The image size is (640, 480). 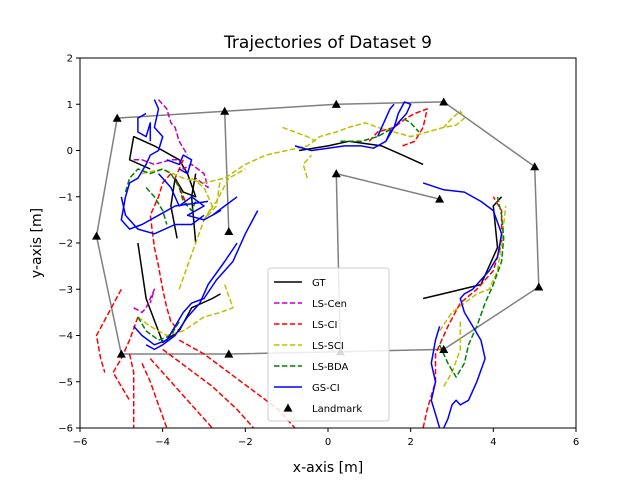 What do you see at coordinates (493, 442) in the screenshot?
I see `x-tick-label: 4` at bounding box center [493, 442].